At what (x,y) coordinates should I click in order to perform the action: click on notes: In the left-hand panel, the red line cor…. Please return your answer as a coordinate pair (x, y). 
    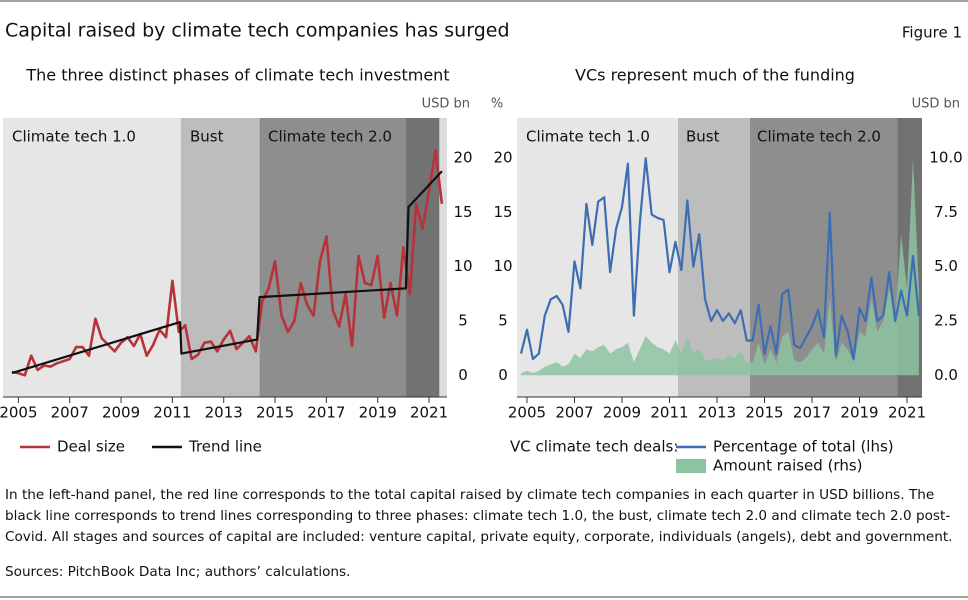
    Looking at the image, I should click on (479, 516).